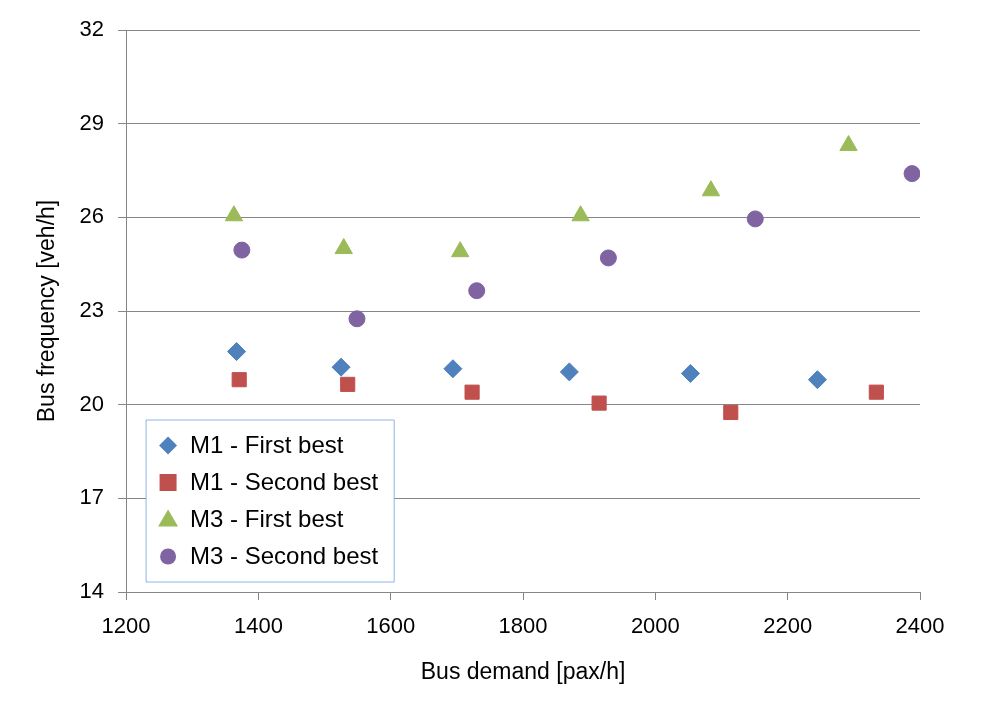 This screenshot has width=1002, height=704. Describe the element at coordinates (284, 556) in the screenshot. I see `legend-label: M3 - Second best` at that location.